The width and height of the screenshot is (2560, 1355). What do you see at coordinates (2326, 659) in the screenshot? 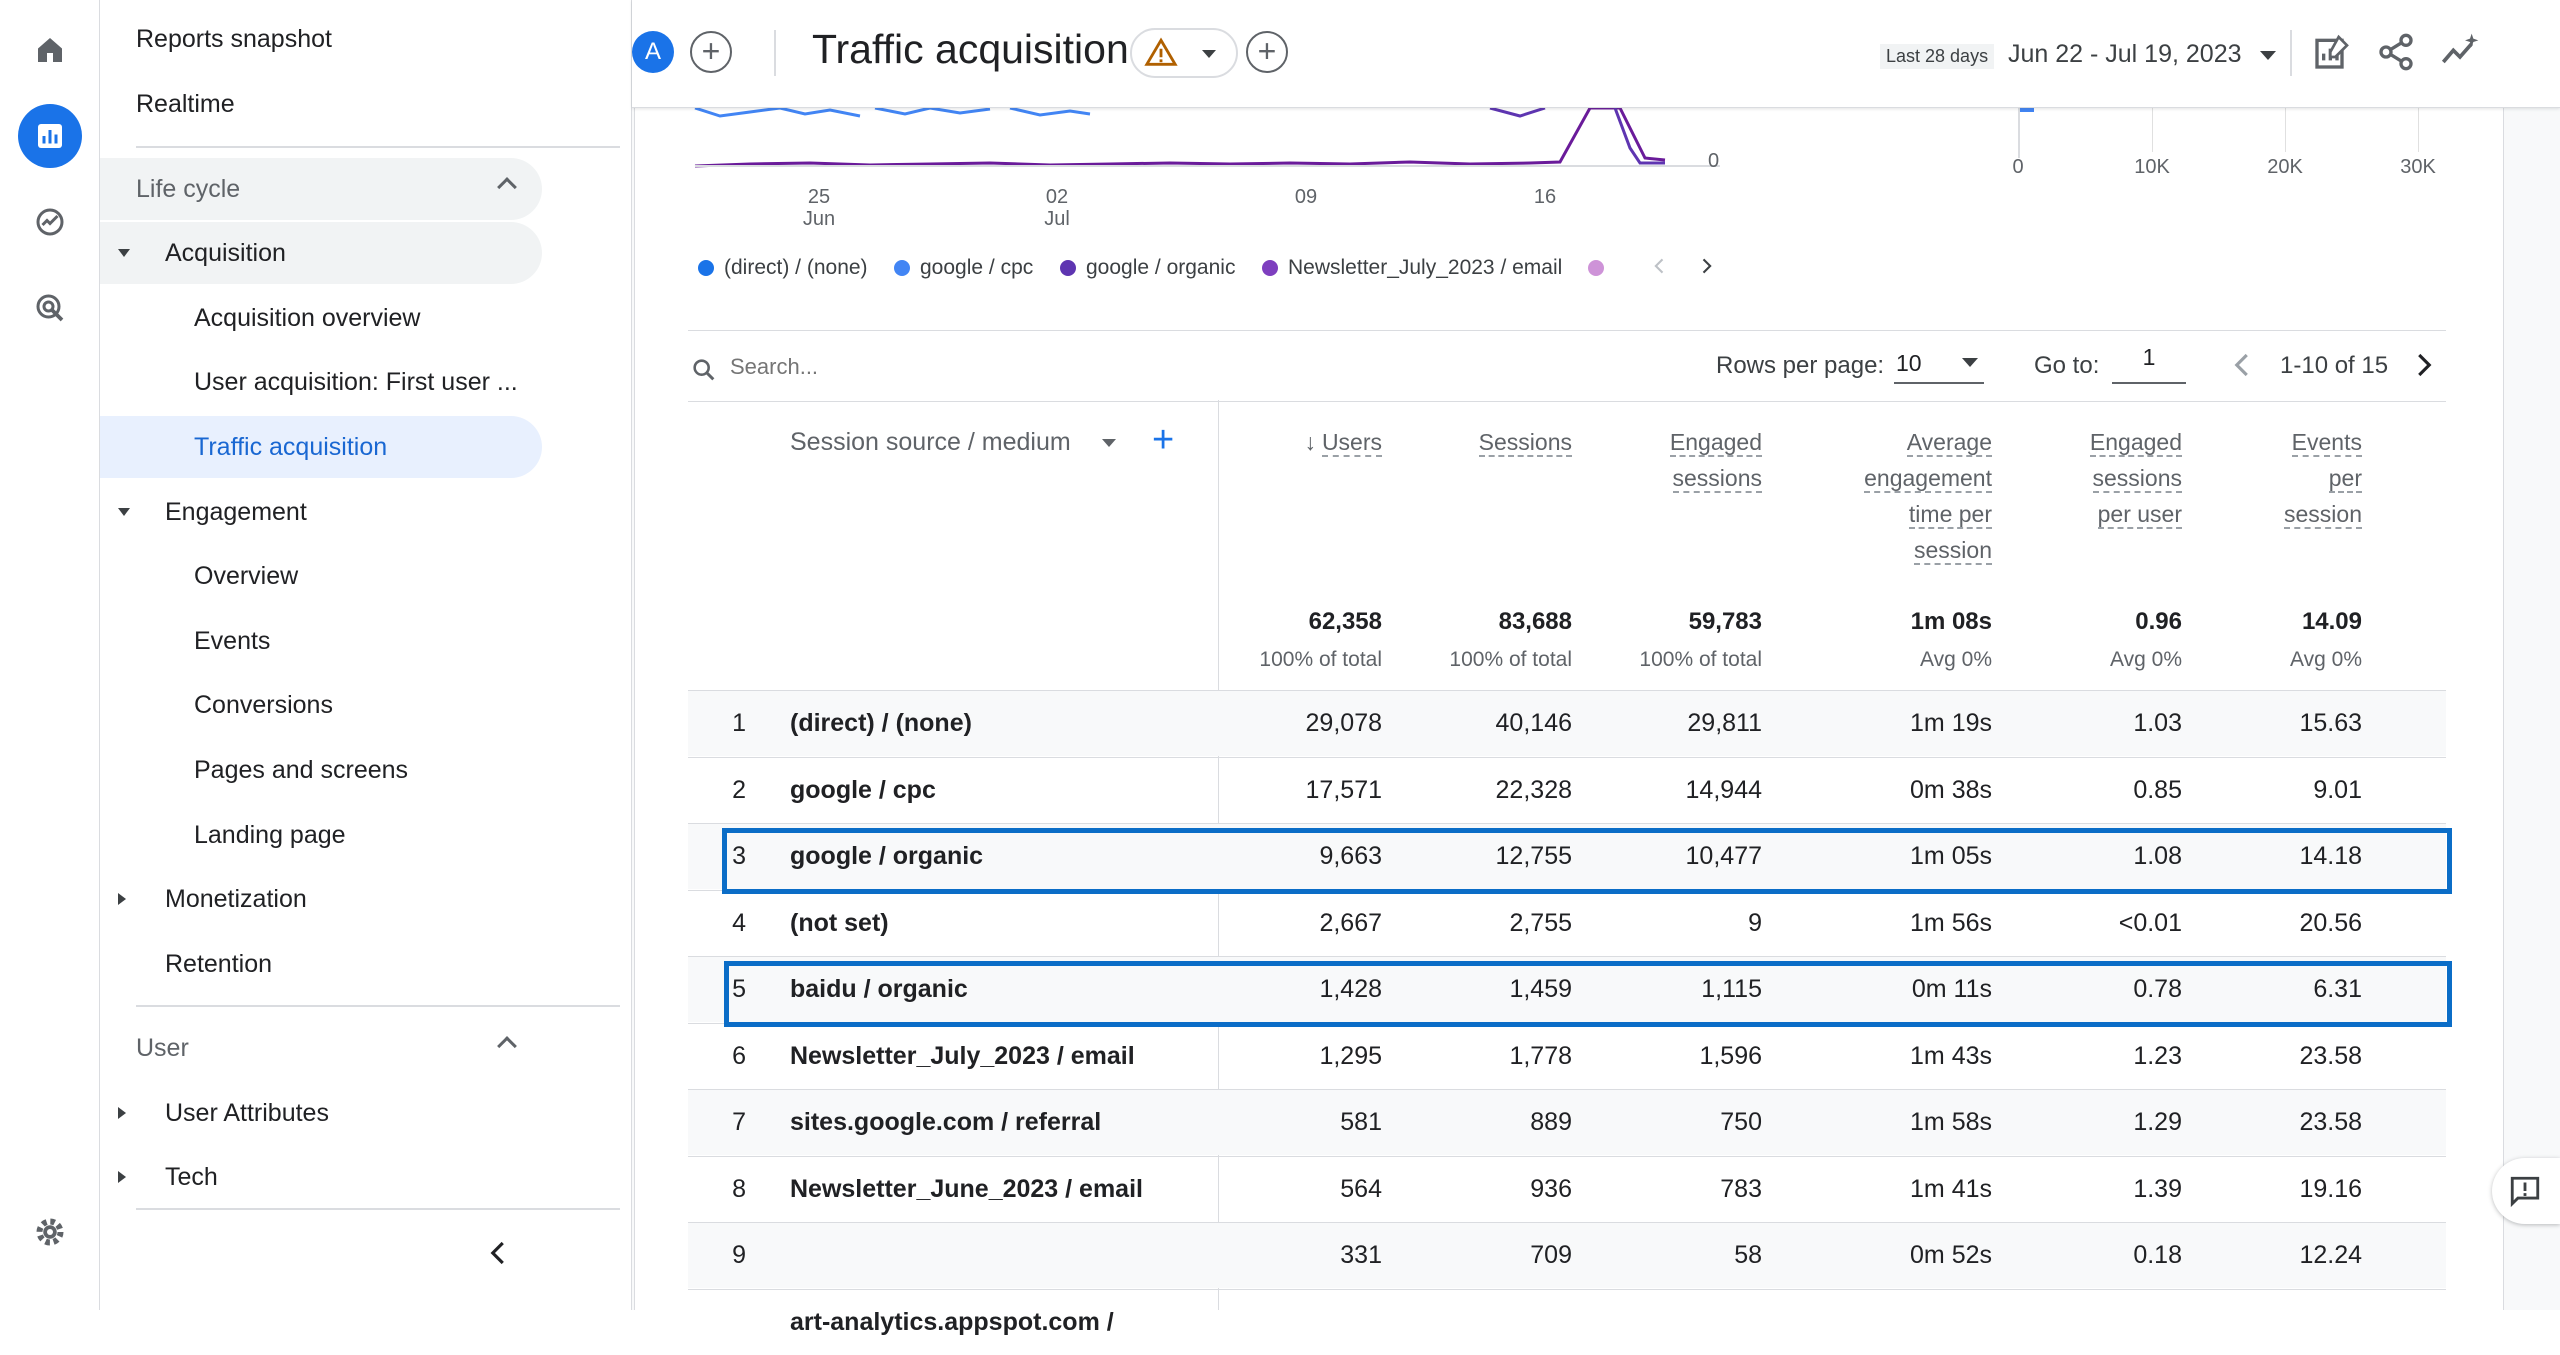
I see `total-events-per-session-sub: Avg 0%` at bounding box center [2326, 659].